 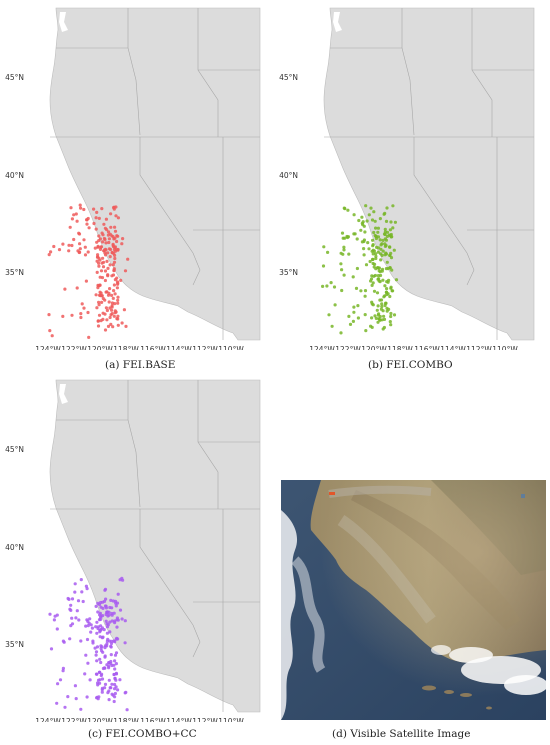 What do you see at coordinates (205, 347) in the screenshot?
I see `lon-tick-label: 112°W` at bounding box center [205, 347].